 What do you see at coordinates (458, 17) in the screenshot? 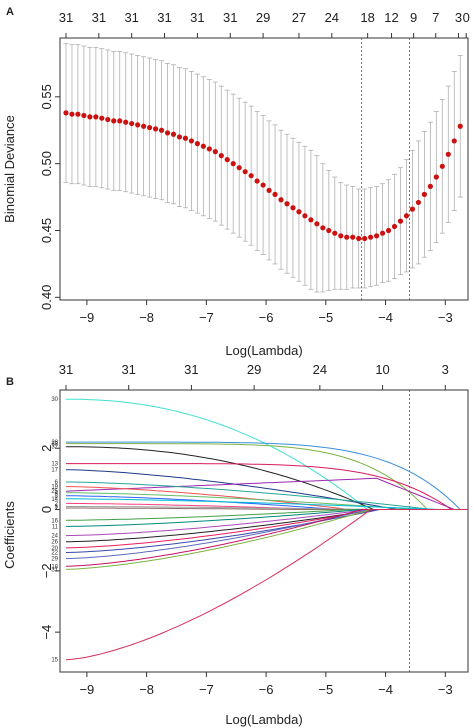
I see `panel-a-top-tick-label: 3` at bounding box center [458, 17].